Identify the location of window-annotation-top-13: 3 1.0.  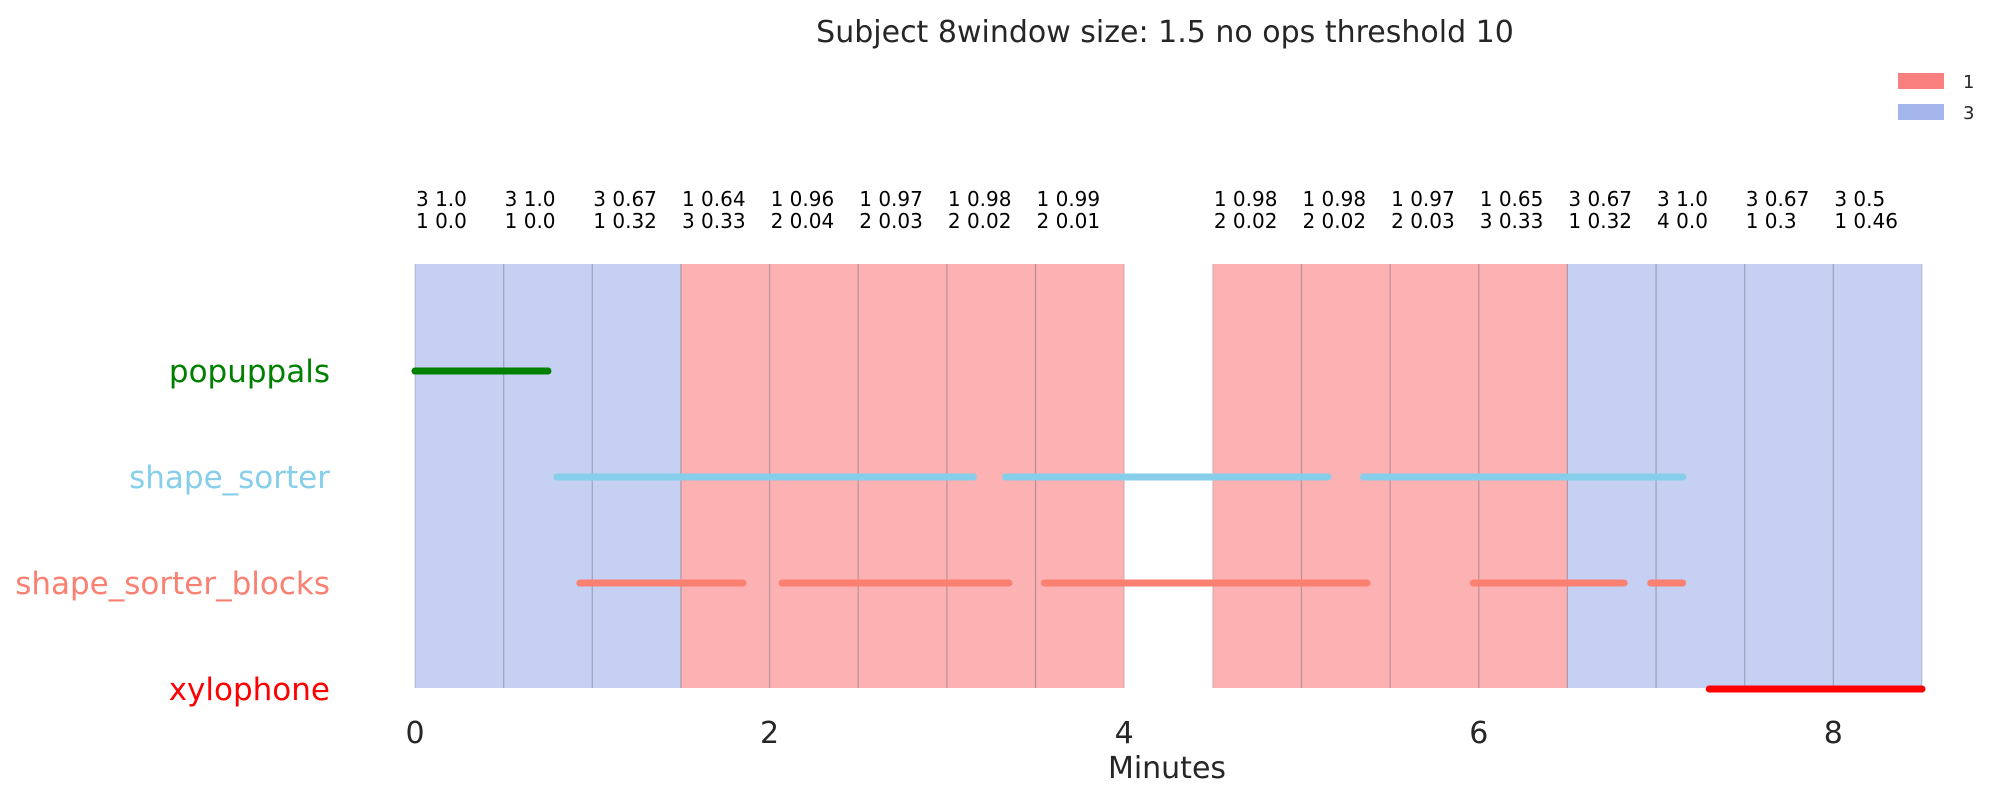
(1682, 199).